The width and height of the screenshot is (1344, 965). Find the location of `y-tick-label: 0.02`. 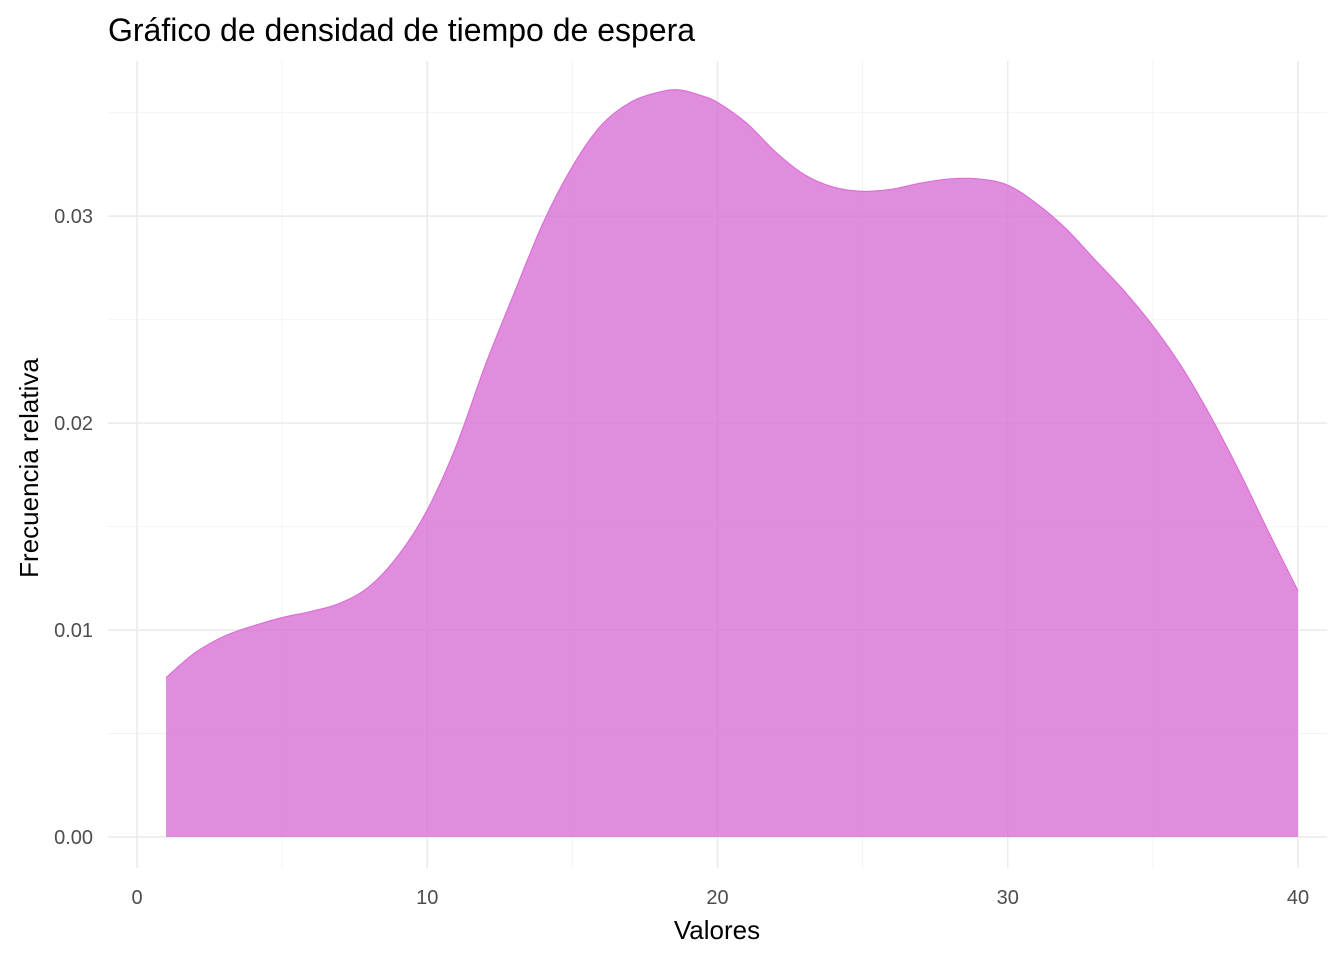

y-tick-label: 0.02 is located at coordinates (73, 424).